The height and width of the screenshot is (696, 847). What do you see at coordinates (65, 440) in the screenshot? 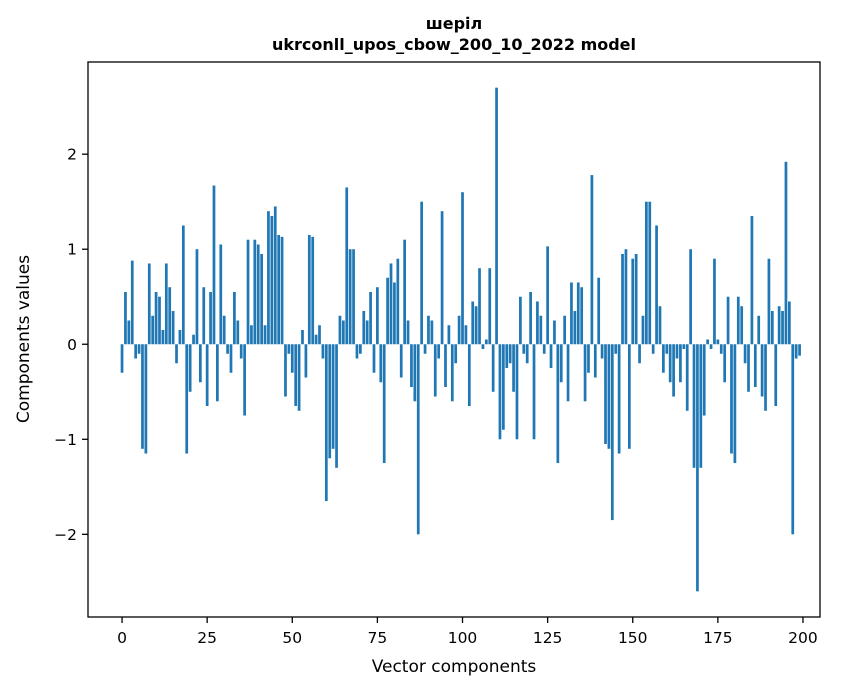
I see `y-tick-label: −1` at bounding box center [65, 440].